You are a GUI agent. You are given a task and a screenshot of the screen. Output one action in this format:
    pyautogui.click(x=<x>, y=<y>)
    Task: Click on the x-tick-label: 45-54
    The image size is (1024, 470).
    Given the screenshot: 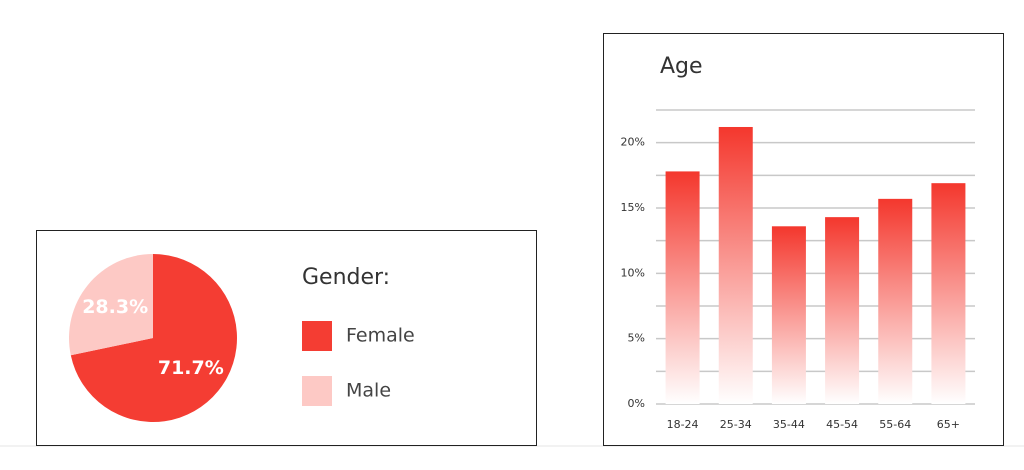 What is the action you would take?
    pyautogui.click(x=842, y=424)
    